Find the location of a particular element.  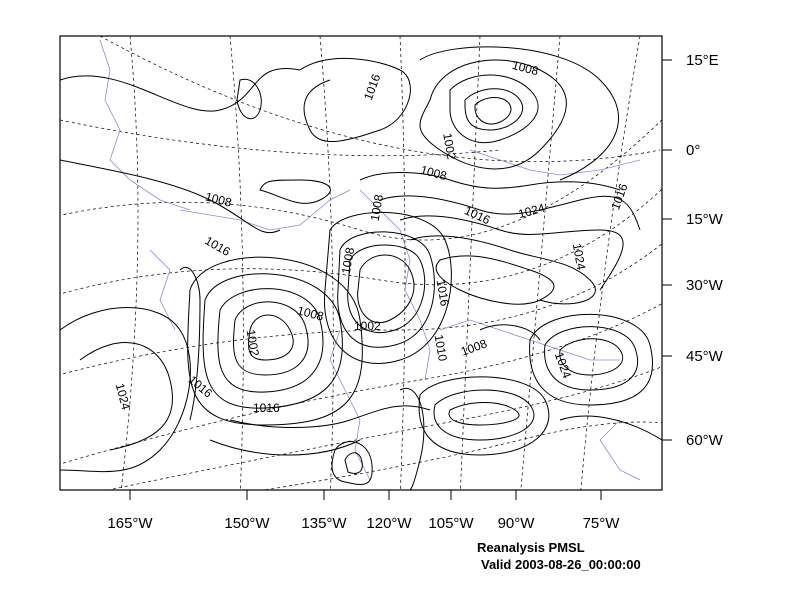

lon-label: 105°W is located at coordinates (451, 523).